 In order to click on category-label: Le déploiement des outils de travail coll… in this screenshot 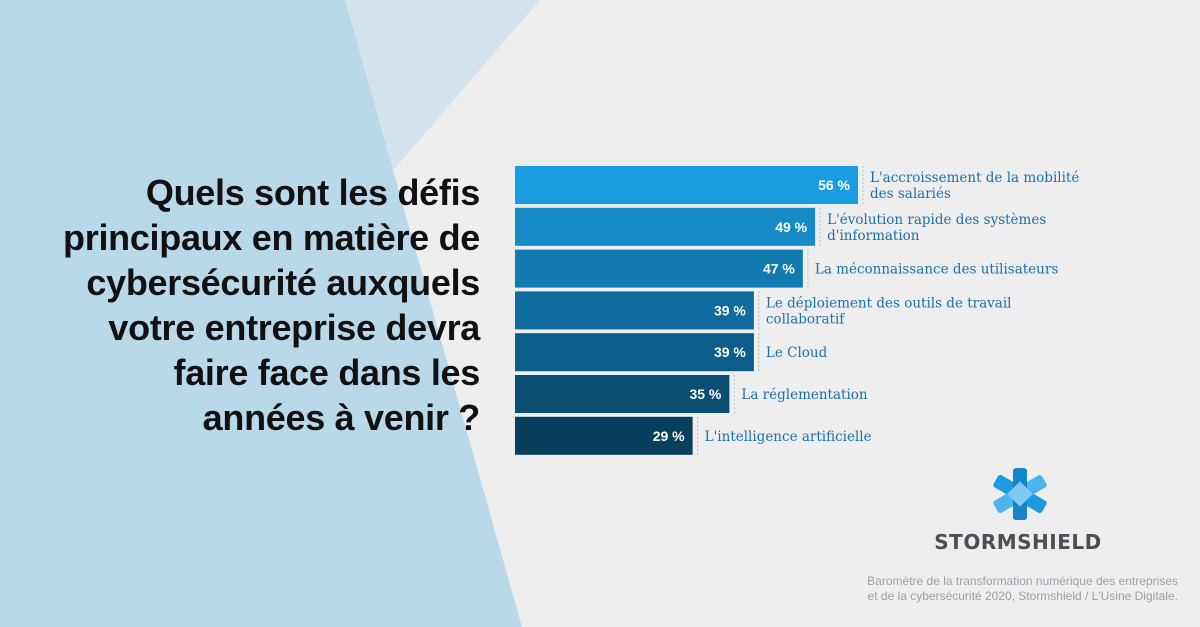, I will do `click(889, 311)`.